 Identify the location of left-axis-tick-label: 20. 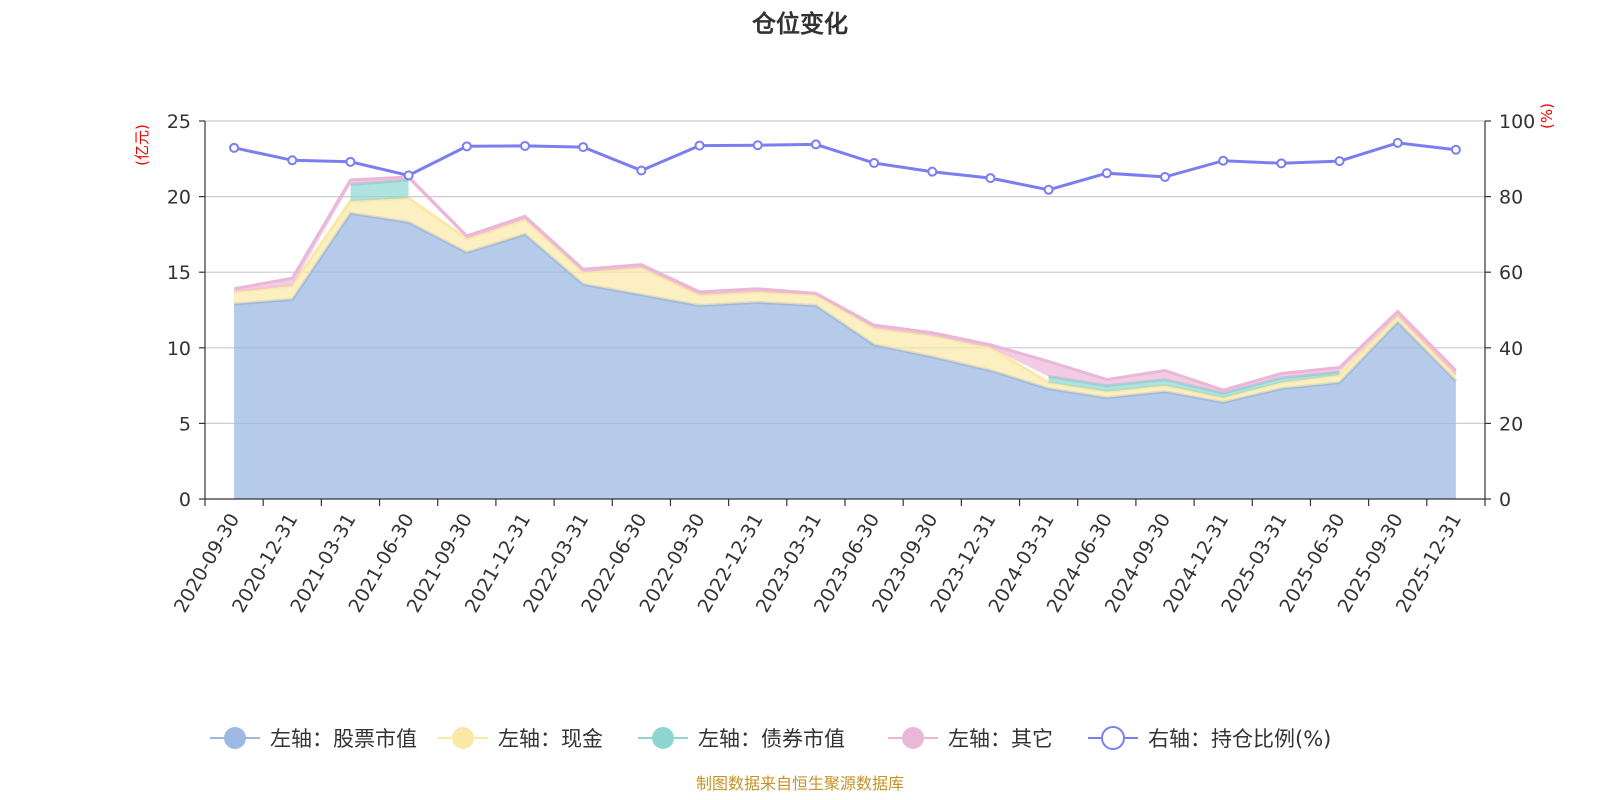
(179, 198).